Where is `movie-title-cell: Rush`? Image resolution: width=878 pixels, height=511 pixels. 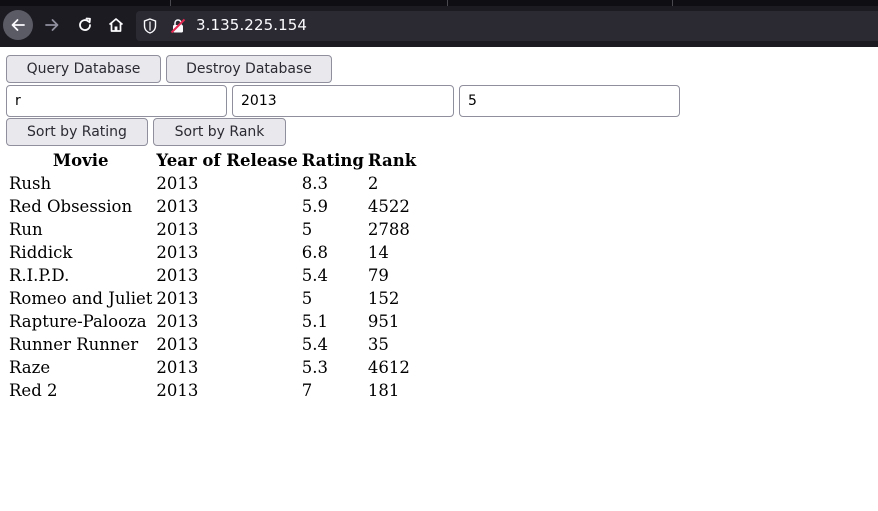 movie-title-cell: Rush is located at coordinates (30, 183).